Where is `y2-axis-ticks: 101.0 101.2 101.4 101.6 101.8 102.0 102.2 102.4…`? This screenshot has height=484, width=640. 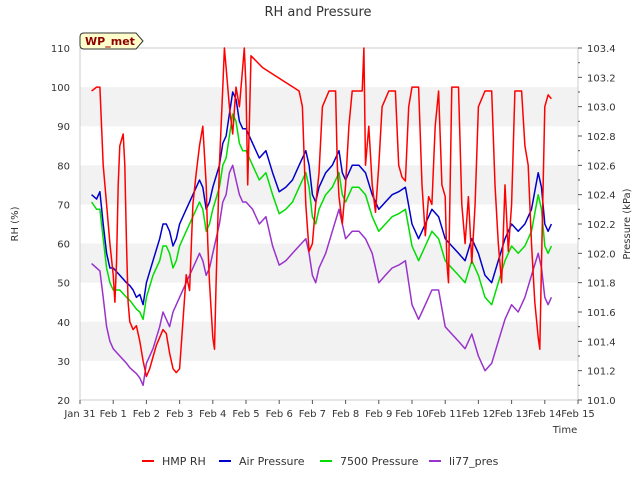 y2-axis-ticks: 101.0 101.2 101.4 101.6 101.8 102.0 102.2 102.4… is located at coordinates (597, 225).